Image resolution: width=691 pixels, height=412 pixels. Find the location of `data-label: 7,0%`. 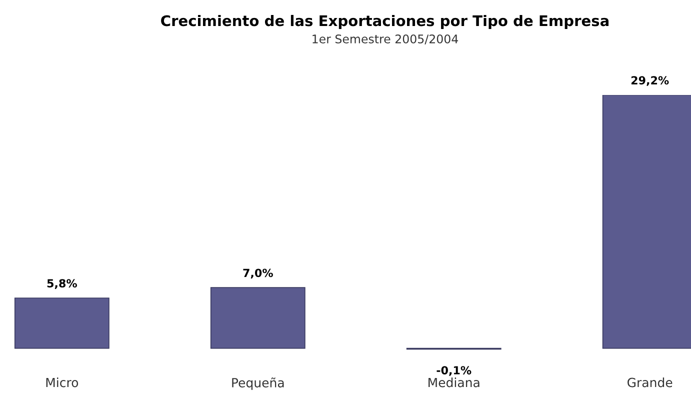

data-label: 7,0% is located at coordinates (258, 273).